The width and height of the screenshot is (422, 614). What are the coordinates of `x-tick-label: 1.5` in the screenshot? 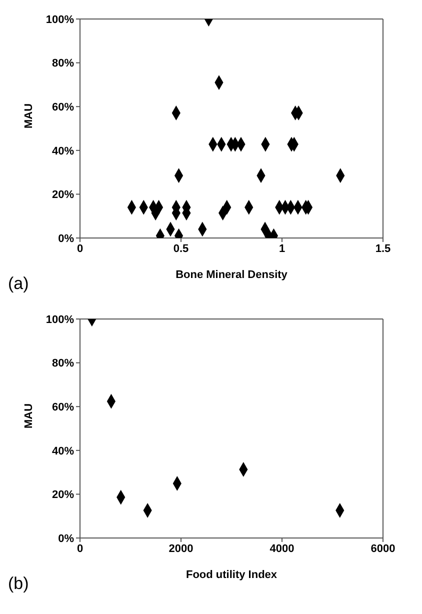 It's located at (383, 248).